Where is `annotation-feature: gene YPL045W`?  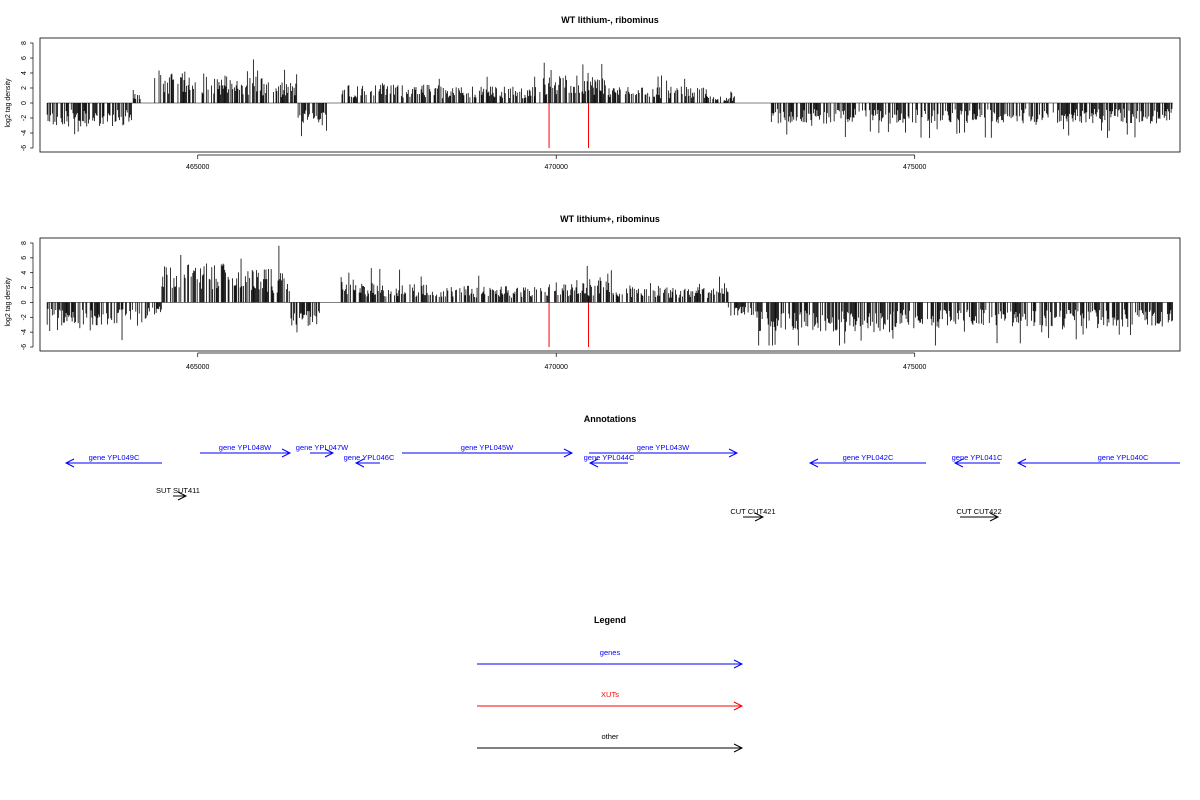 annotation-feature: gene YPL045W is located at coordinates (488, 450).